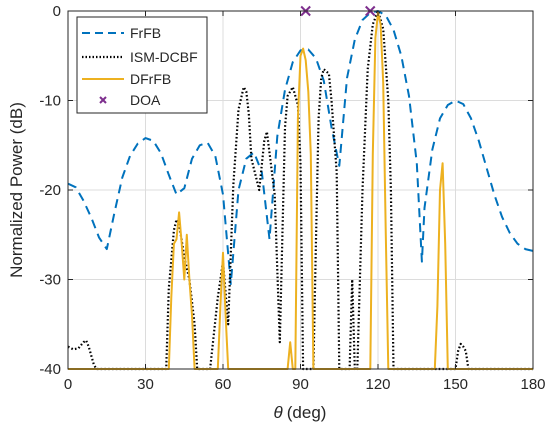 This screenshot has height=429, width=550. I want to click on legend-label-frfb: FrFB, so click(145, 33).